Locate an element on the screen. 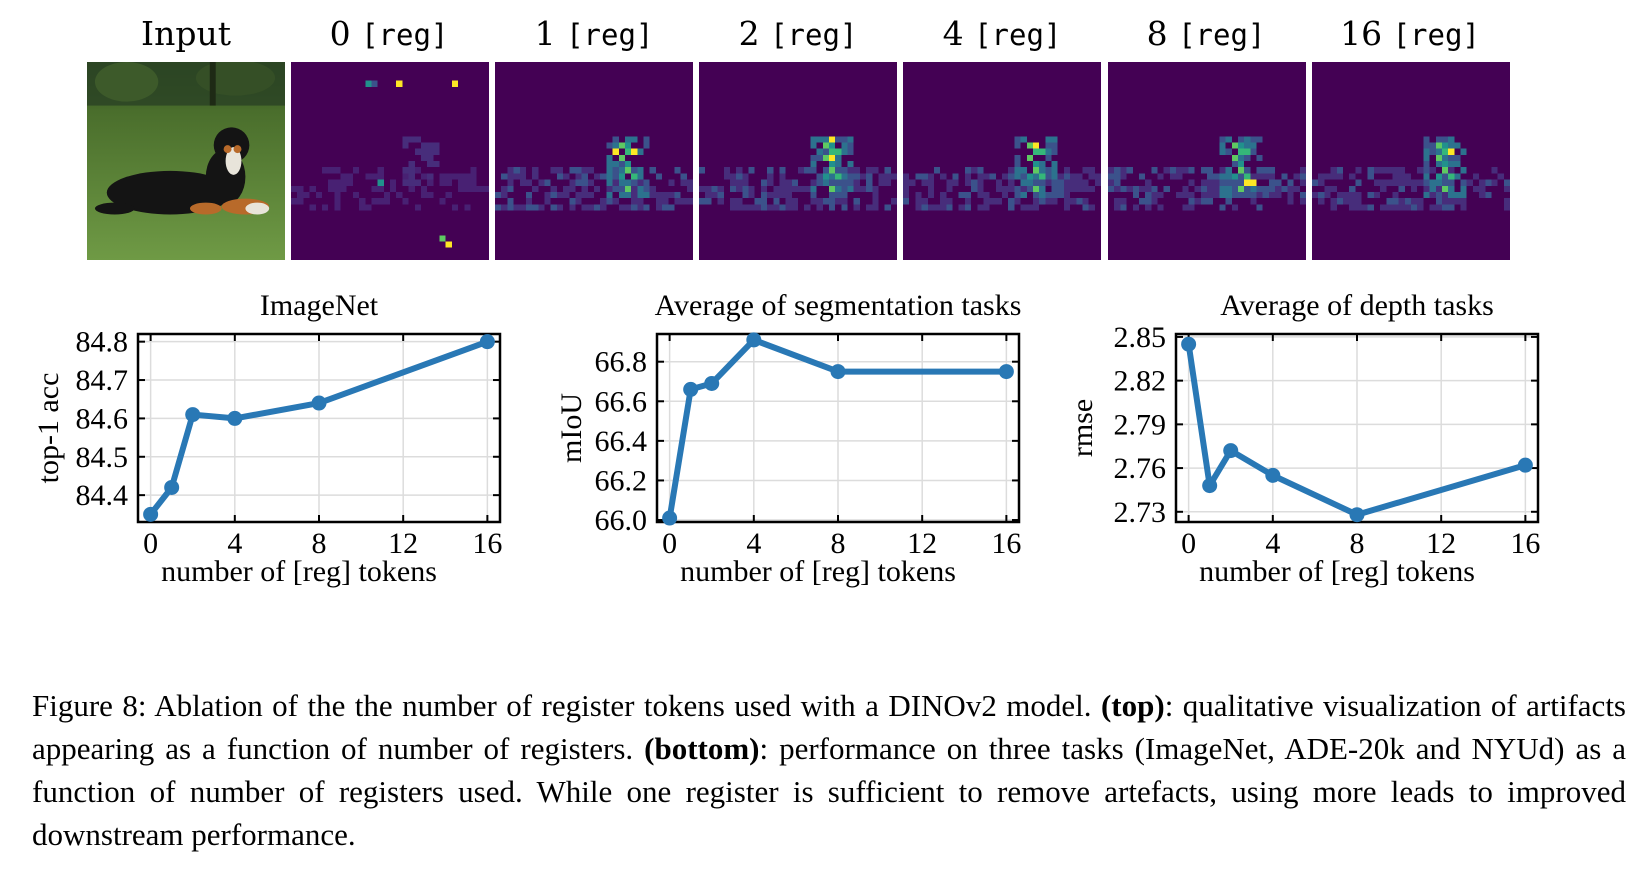 The height and width of the screenshot is (885, 1641). attention-map-reg4 is located at coordinates (1002, 161).